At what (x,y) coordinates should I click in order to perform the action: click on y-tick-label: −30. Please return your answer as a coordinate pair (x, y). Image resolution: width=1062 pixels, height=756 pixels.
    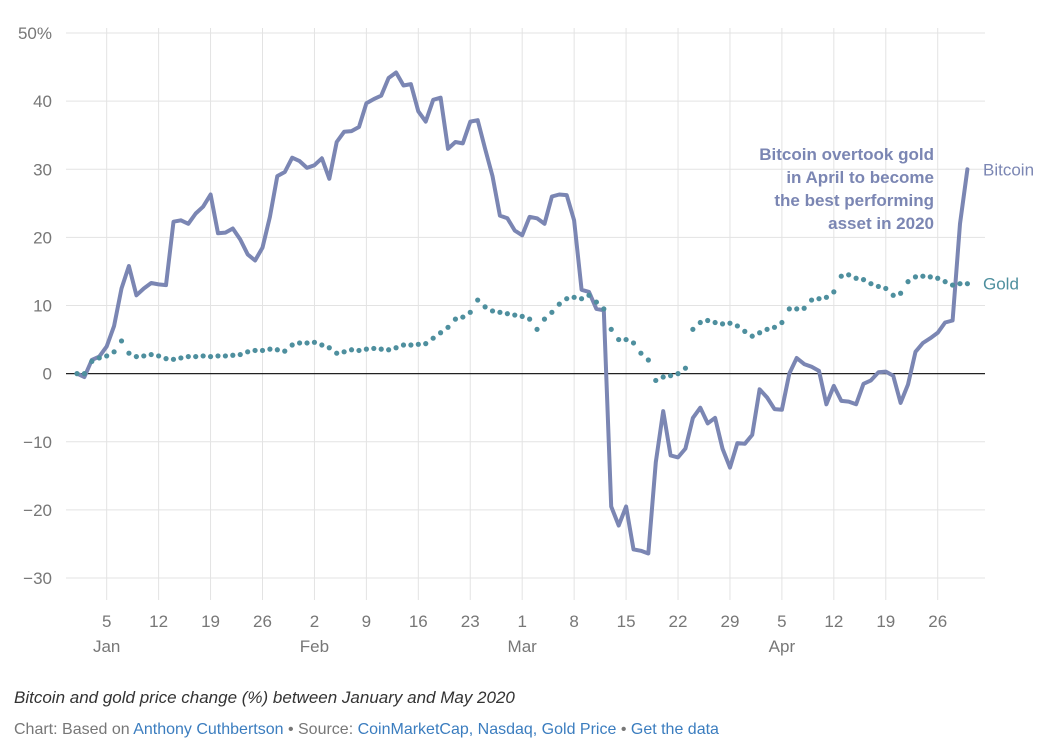
    Looking at the image, I should click on (37, 578).